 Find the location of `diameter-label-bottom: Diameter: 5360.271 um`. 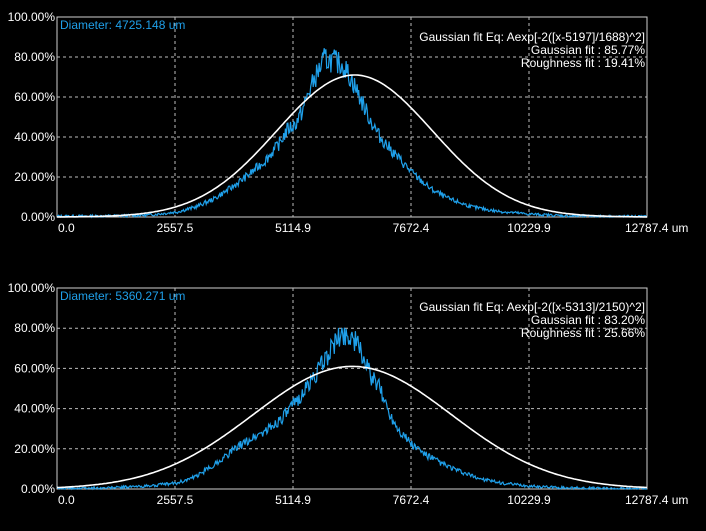

diameter-label-bottom: Diameter: 5360.271 um is located at coordinates (122, 296).